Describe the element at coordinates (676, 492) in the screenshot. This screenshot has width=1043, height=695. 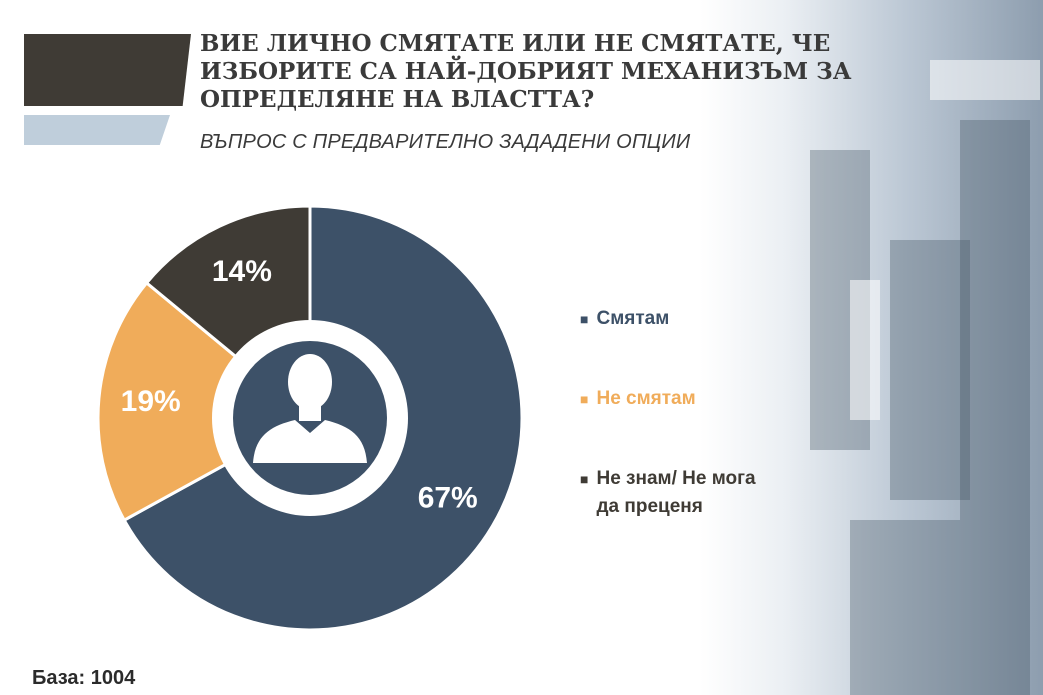
I see `legend-label: Не знам/ Не мога да преценя` at that location.